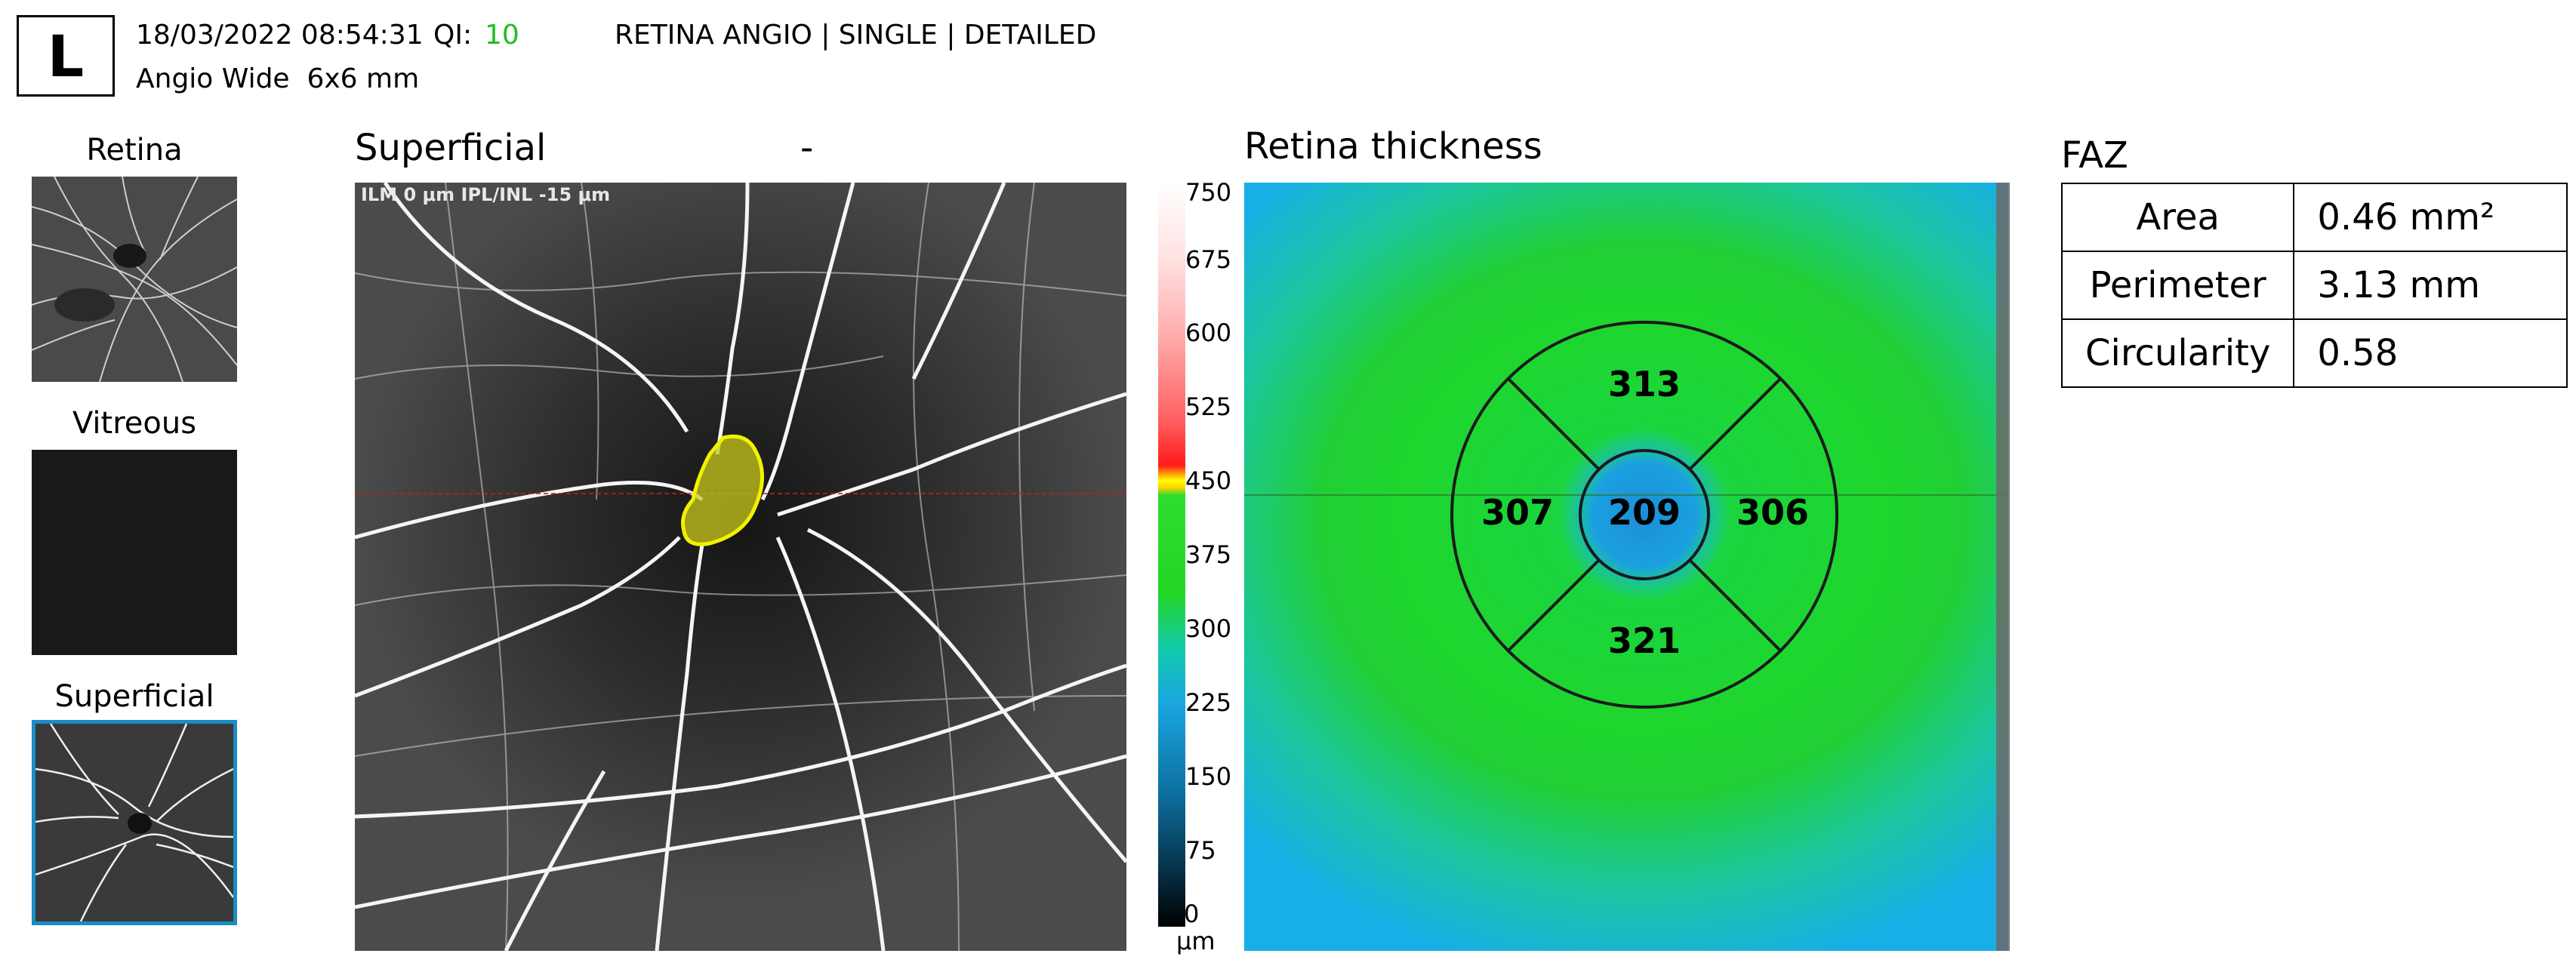 Image resolution: width=2576 pixels, height=972 pixels. I want to click on faz-label: Area, so click(2177, 217).